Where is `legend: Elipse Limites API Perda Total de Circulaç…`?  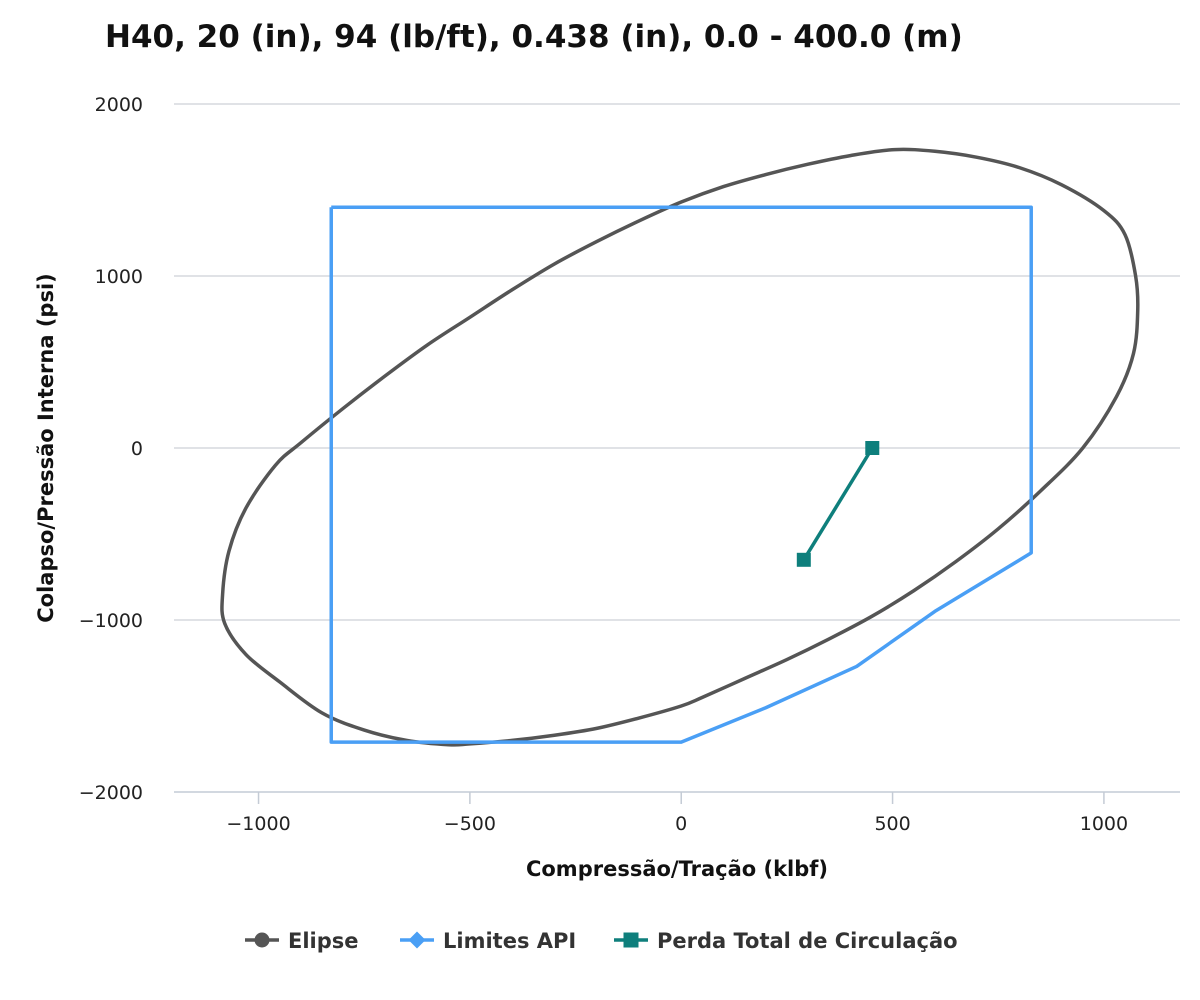 legend: Elipse Limites API Perda Total de Circulaç… is located at coordinates (601, 941).